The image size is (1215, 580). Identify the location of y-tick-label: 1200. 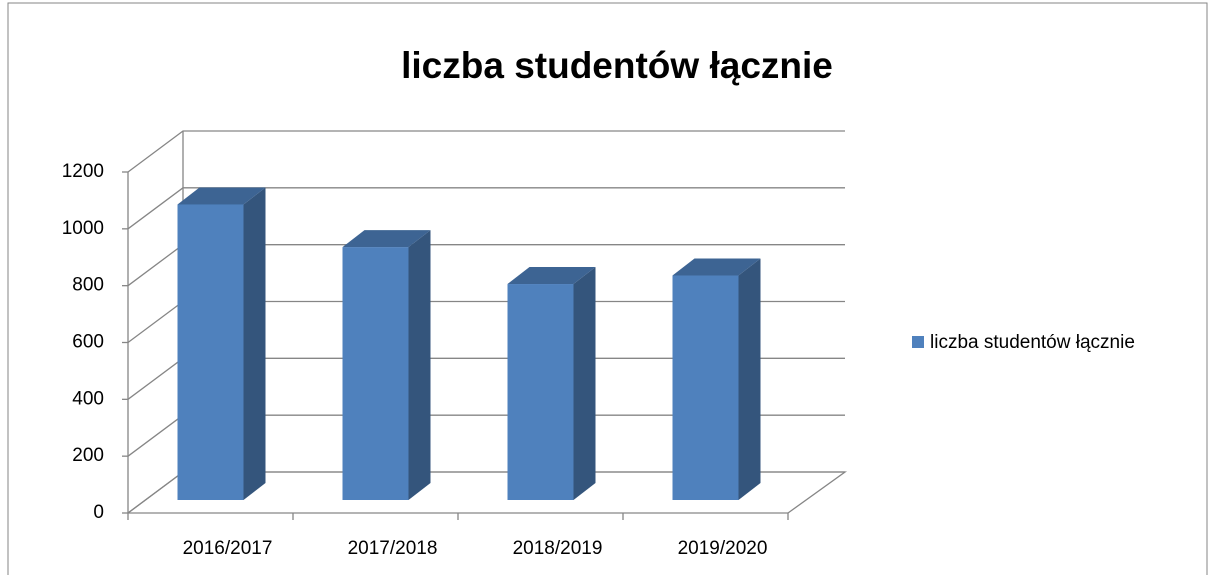
(83, 171).